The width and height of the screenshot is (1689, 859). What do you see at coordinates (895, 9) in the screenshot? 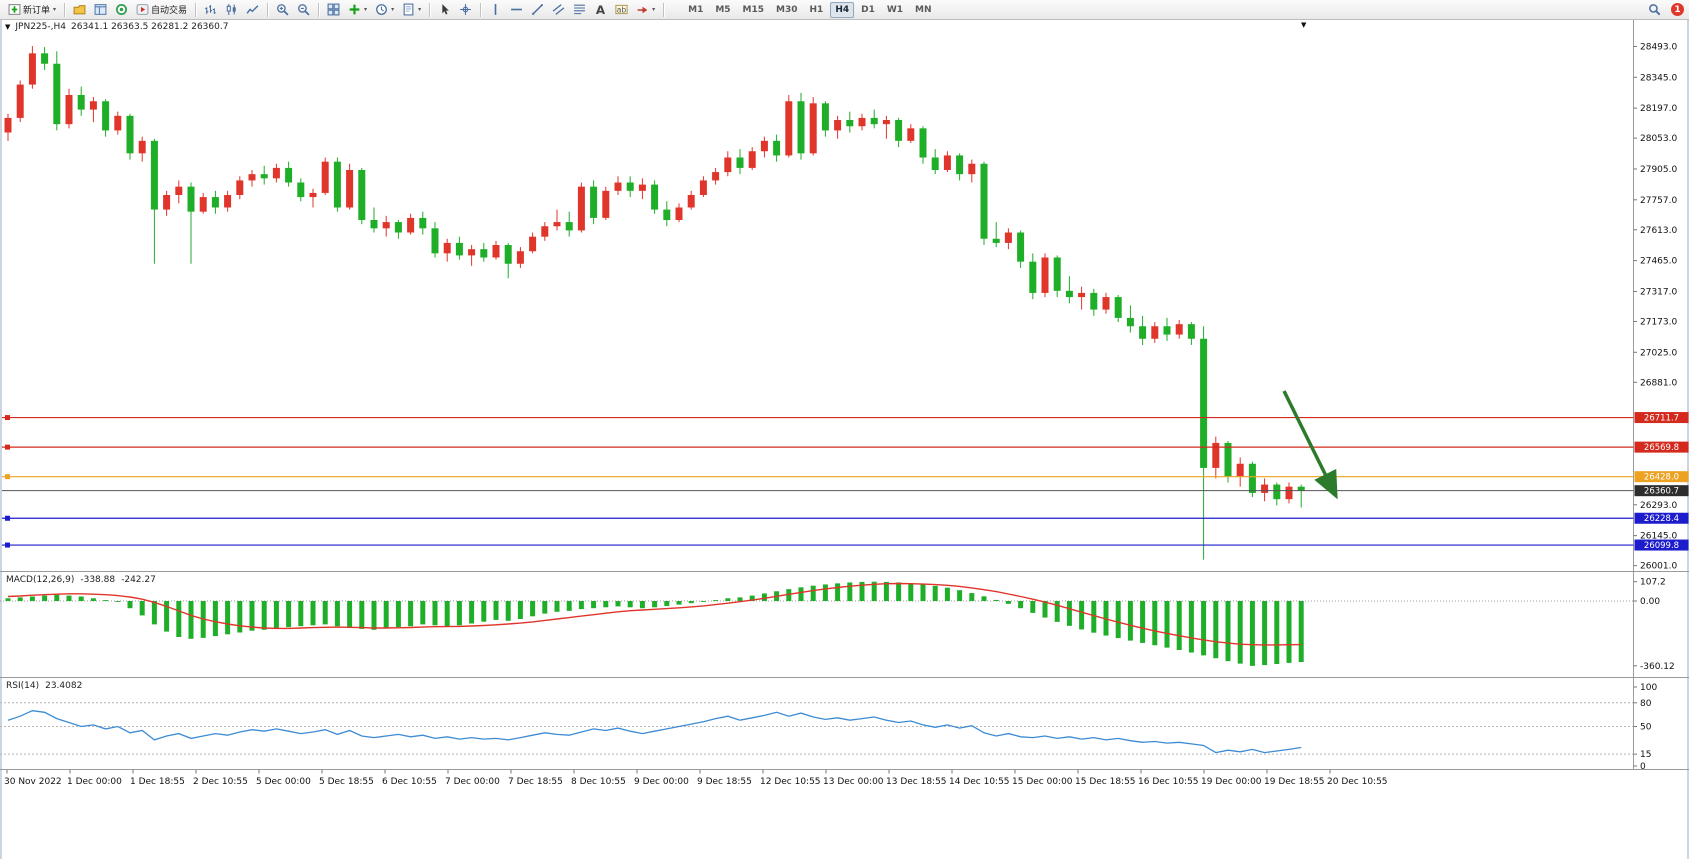
I see `timeframe-button-w1: W1` at bounding box center [895, 9].